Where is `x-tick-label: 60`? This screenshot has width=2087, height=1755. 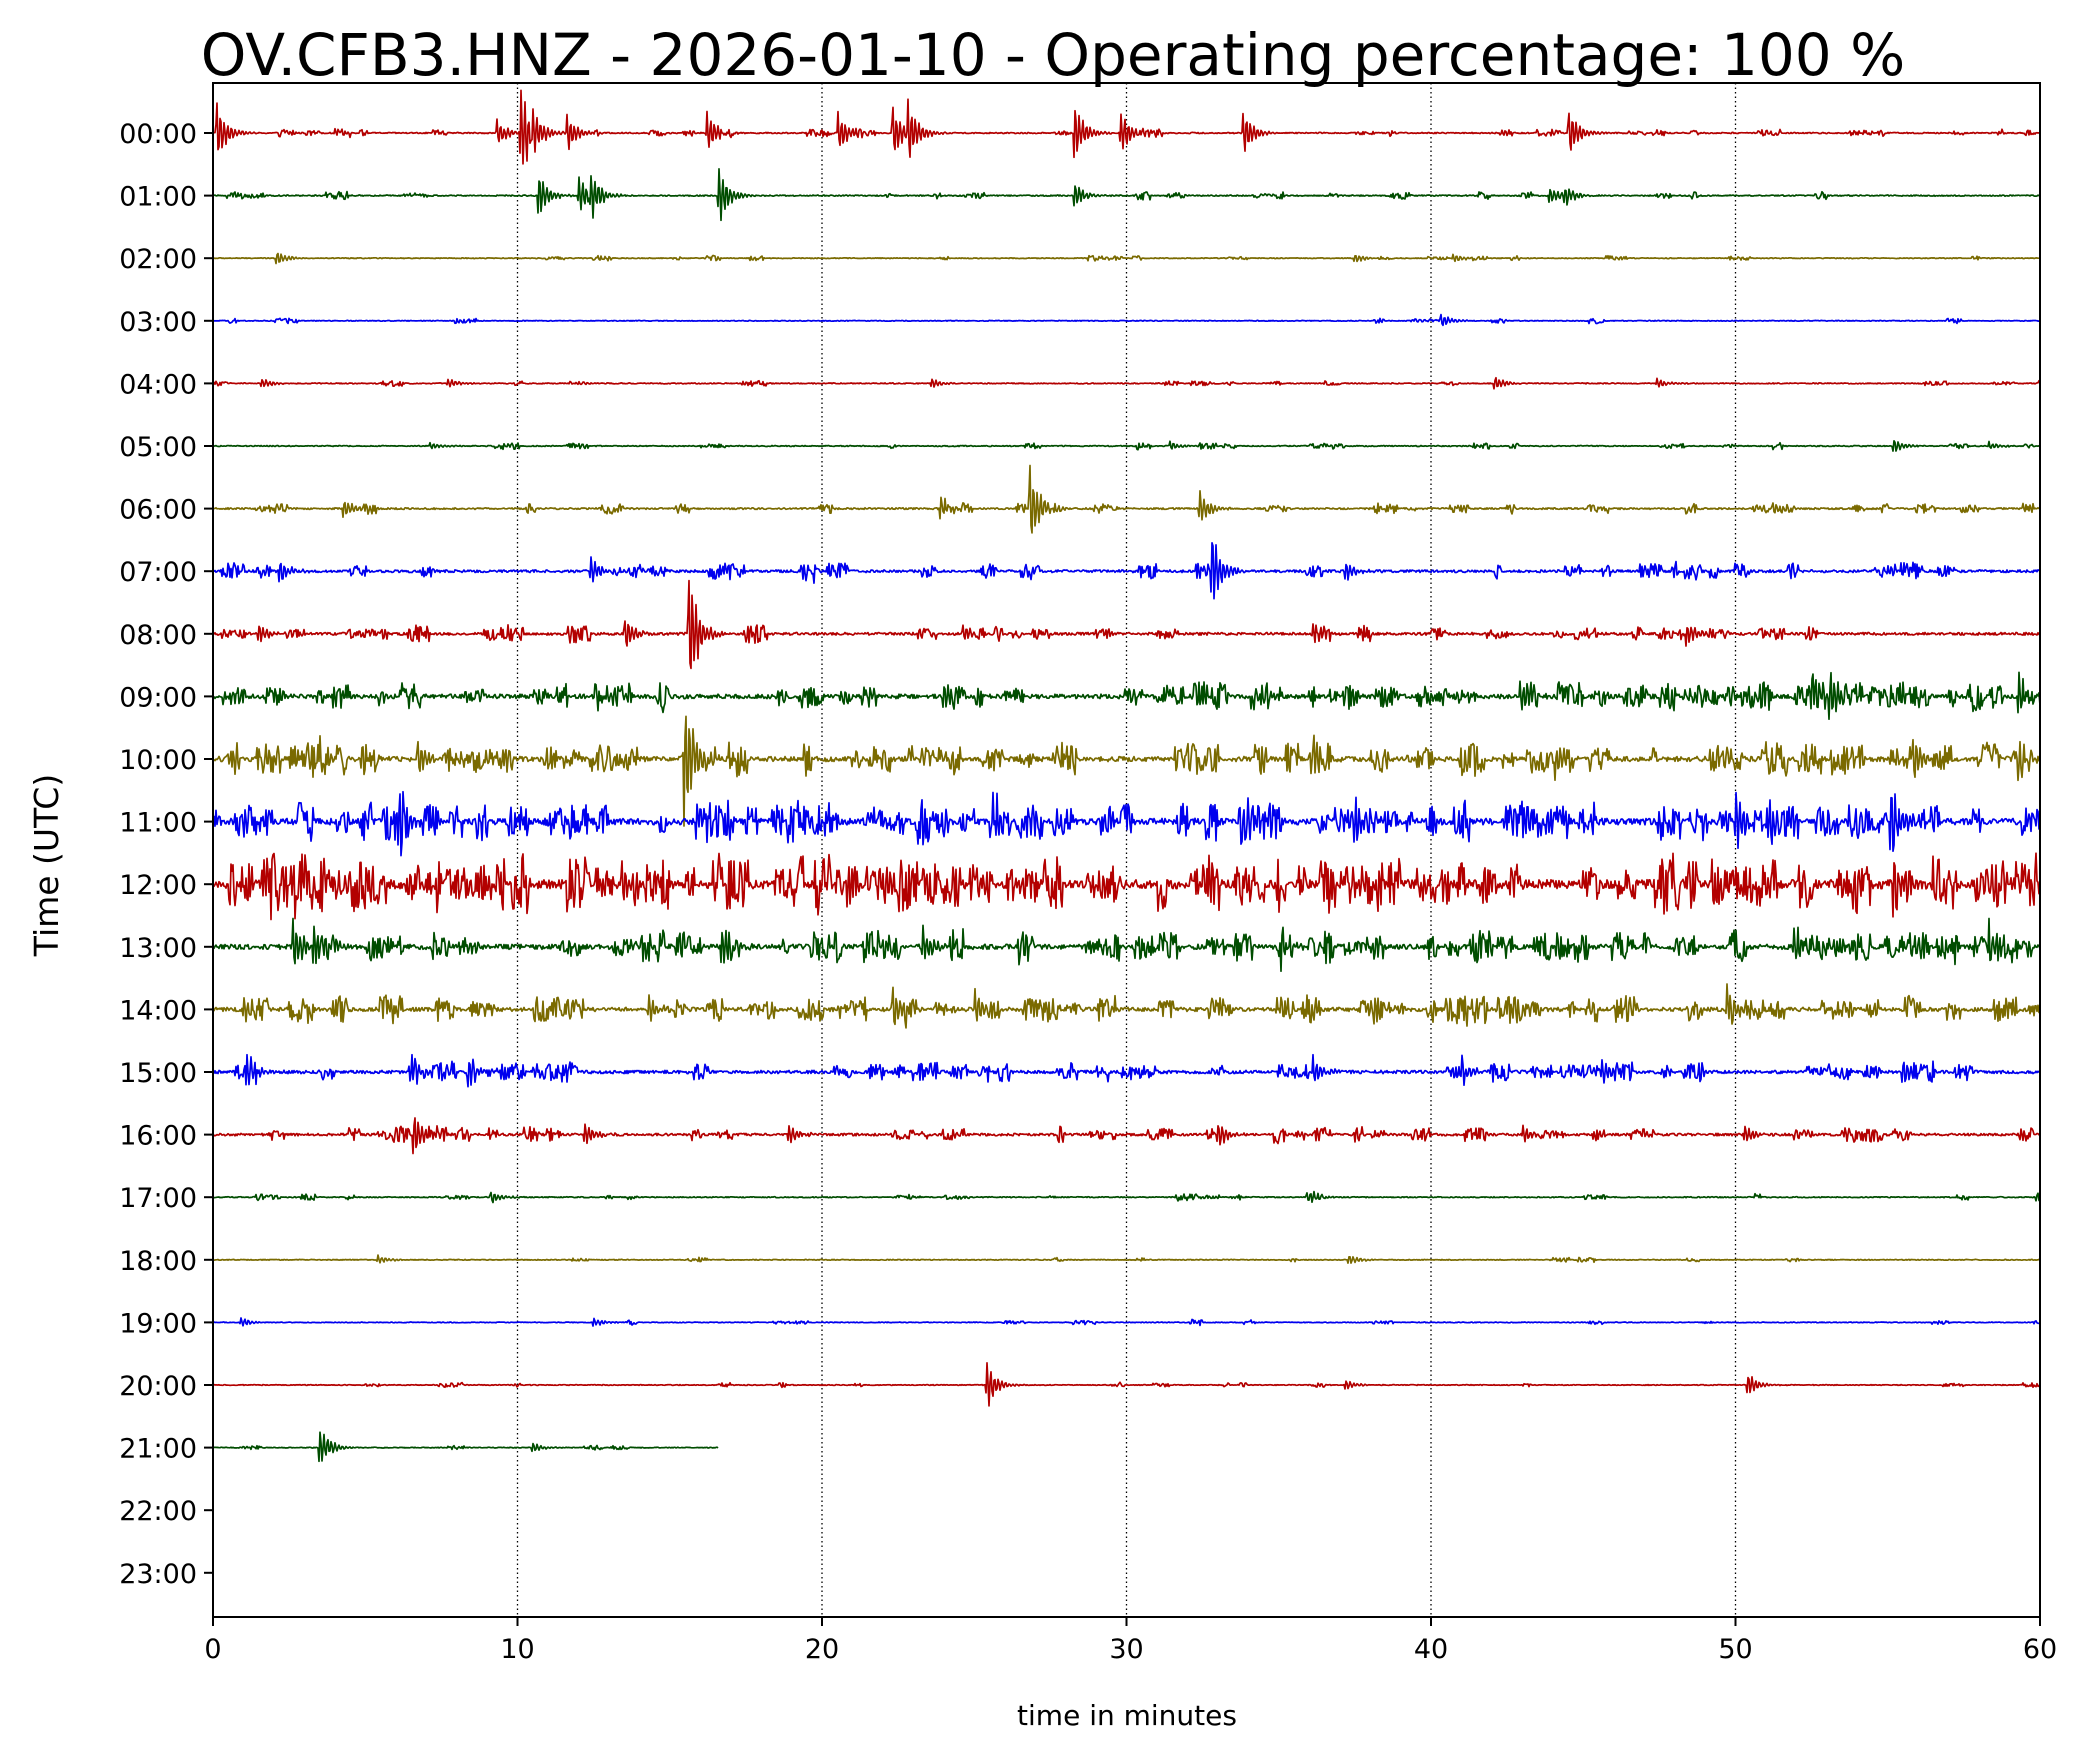
x-tick-label: 60 is located at coordinates (2040, 1649).